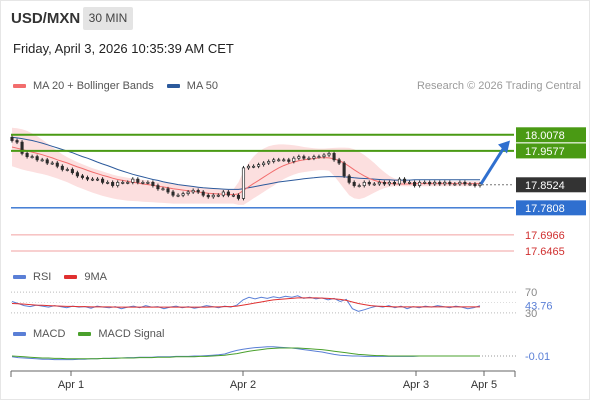 This screenshot has width=590, height=400. Describe the element at coordinates (66, 277) in the screenshot. I see `rsi-legend: RSI 9MA` at that location.